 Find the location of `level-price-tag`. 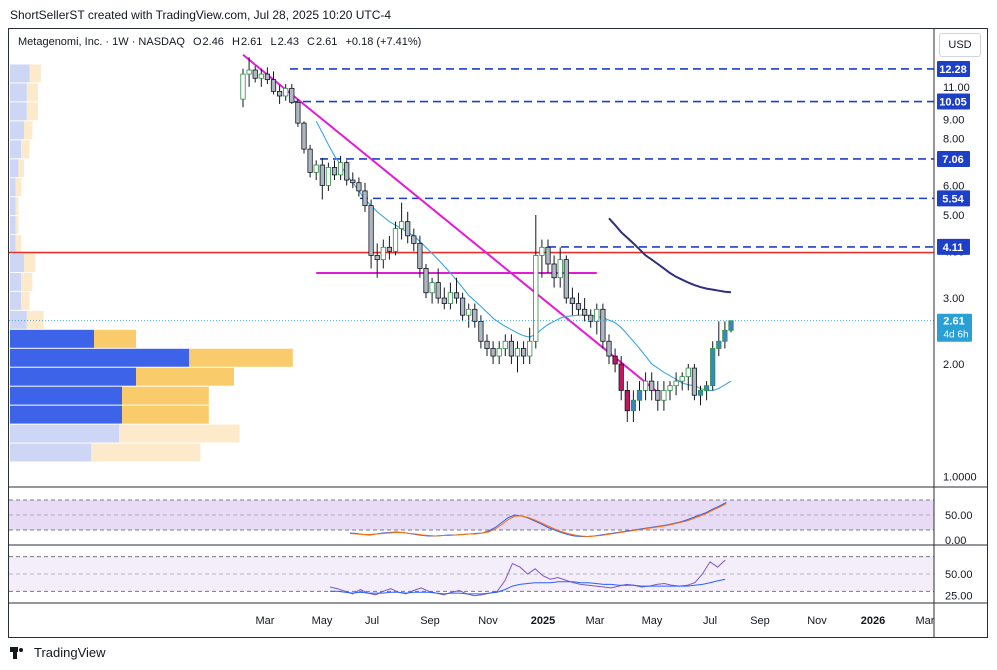

level-price-tag is located at coordinates (953, 101).